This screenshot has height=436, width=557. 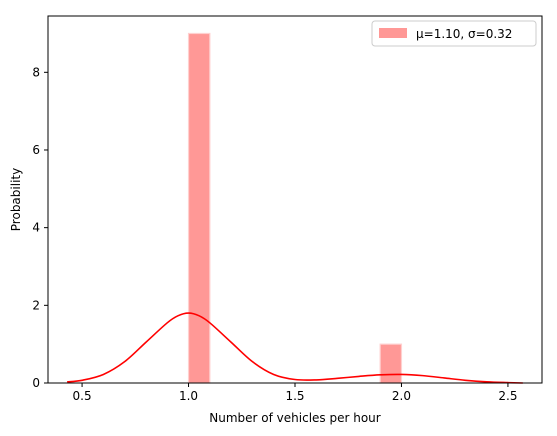 I want to click on kde-line, so click(x=295, y=348).